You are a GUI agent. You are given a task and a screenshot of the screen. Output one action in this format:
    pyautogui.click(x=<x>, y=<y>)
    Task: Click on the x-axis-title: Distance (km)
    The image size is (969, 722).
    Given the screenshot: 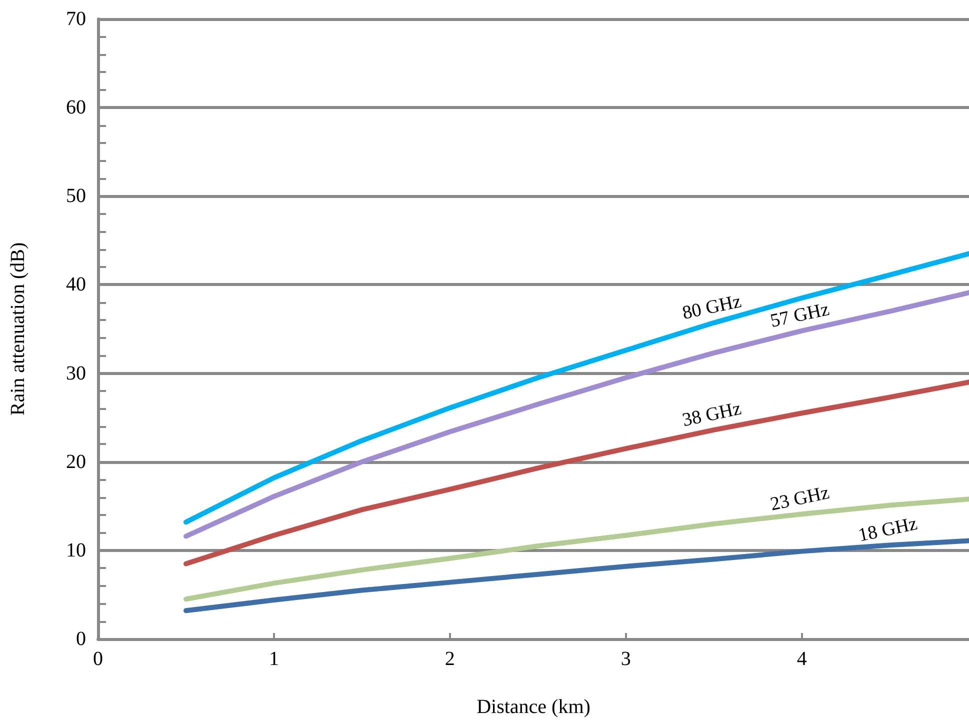 What is the action you would take?
    pyautogui.click(x=533, y=707)
    